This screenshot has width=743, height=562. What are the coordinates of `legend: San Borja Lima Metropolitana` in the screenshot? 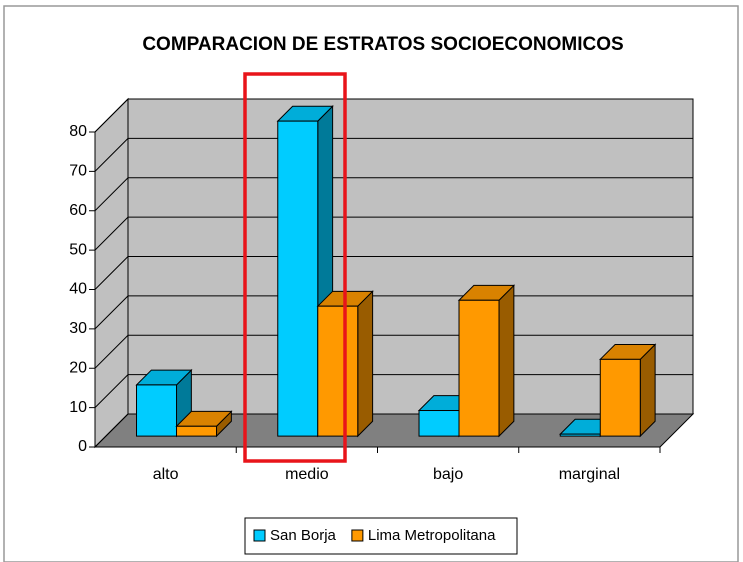 It's located at (374, 535).